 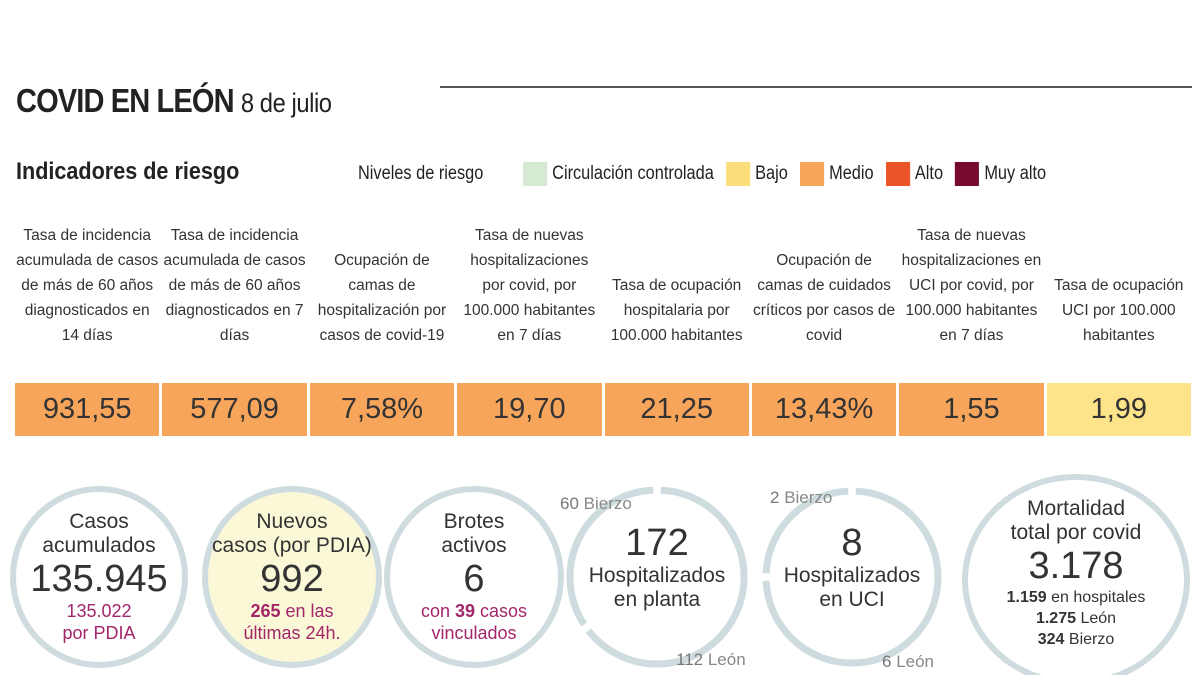 I want to click on legend-item: Muy alto, so click(x=1000, y=174).